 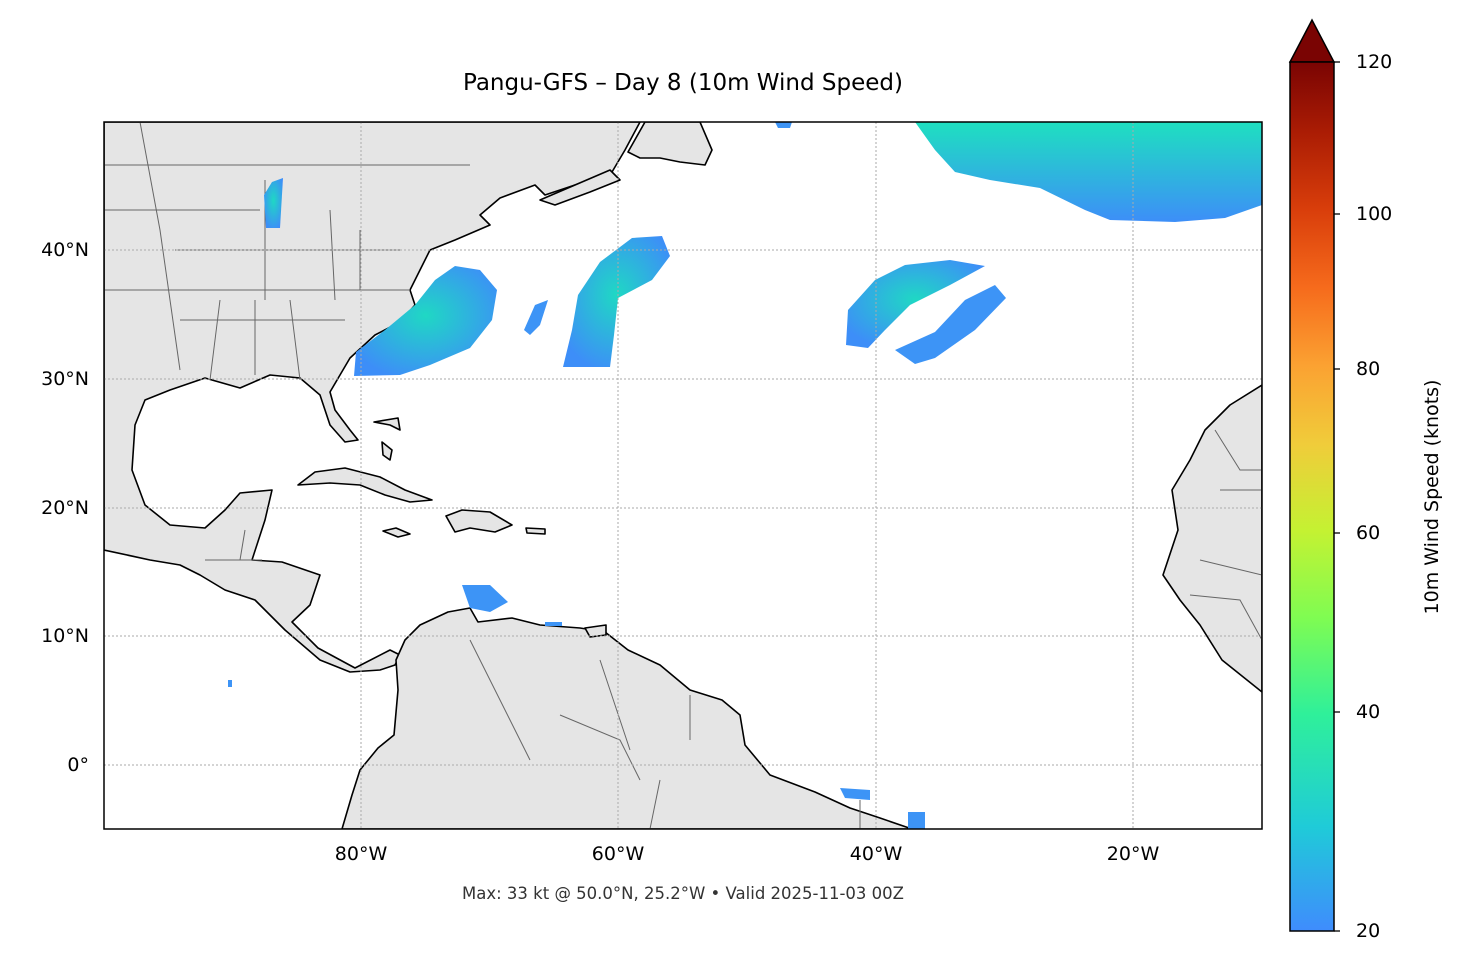 I want to click on nova-scotia, so click(x=580, y=187).